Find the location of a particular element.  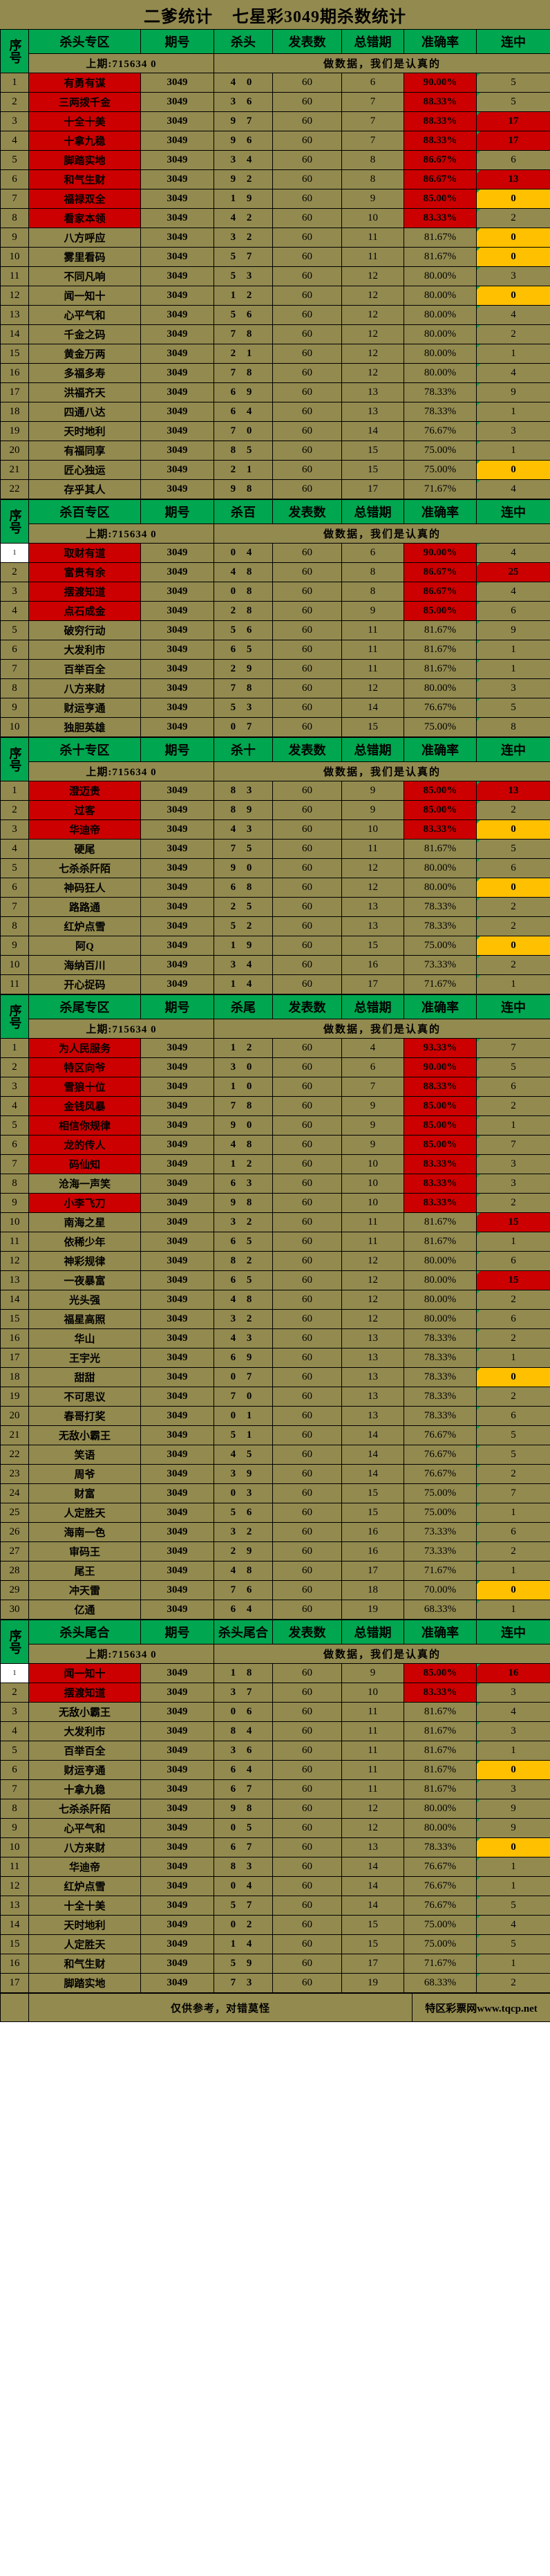

expert-name: 一夜暴富 is located at coordinates (85, 1280).